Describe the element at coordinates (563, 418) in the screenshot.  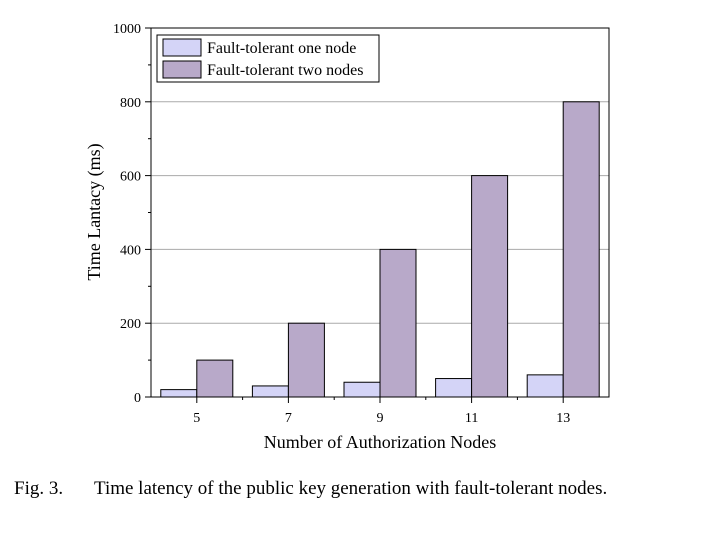
I see `x-tick-label: 13` at that location.